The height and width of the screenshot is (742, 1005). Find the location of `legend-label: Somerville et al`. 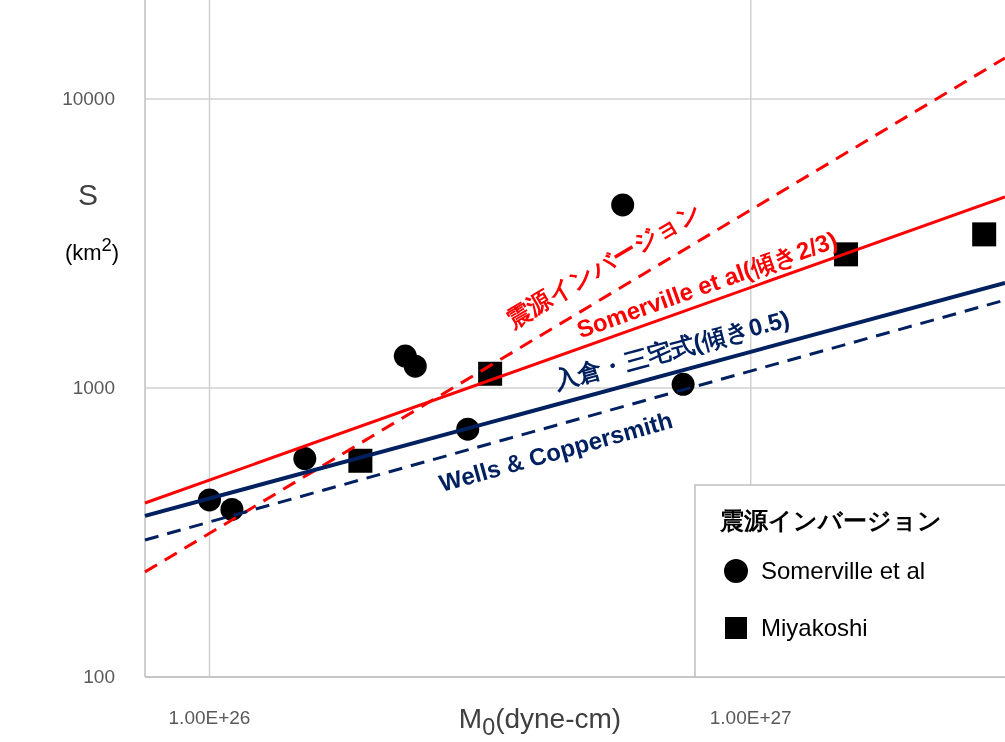

legend-label: Somerville et al is located at coordinates (843, 571).